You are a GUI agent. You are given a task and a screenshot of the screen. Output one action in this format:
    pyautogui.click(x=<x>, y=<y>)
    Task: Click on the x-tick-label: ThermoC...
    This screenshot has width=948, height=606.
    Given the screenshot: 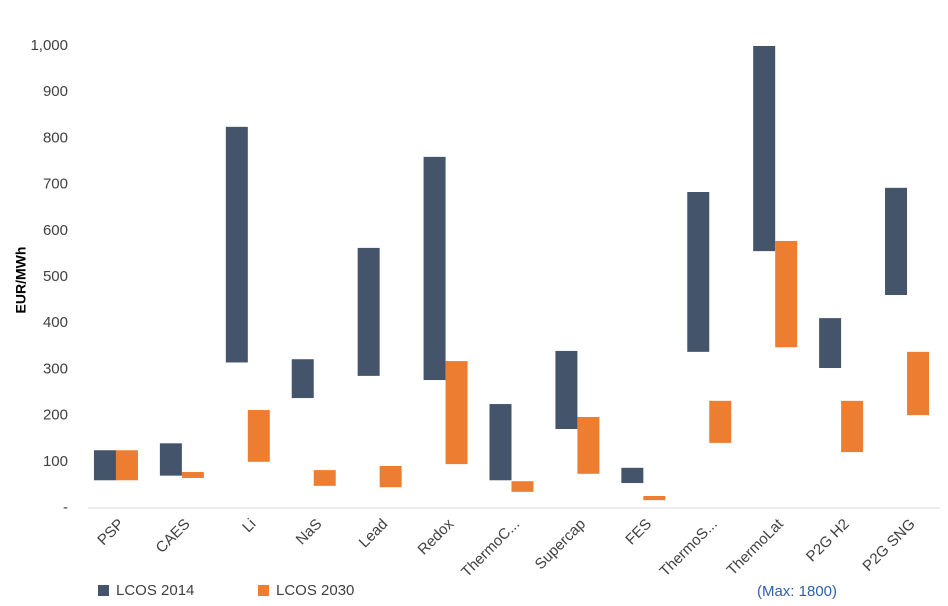 What is the action you would take?
    pyautogui.click(x=490, y=548)
    